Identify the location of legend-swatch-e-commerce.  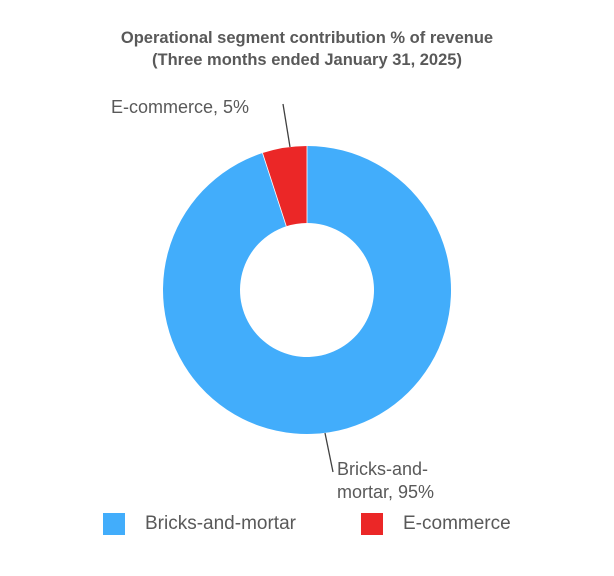
(372, 524).